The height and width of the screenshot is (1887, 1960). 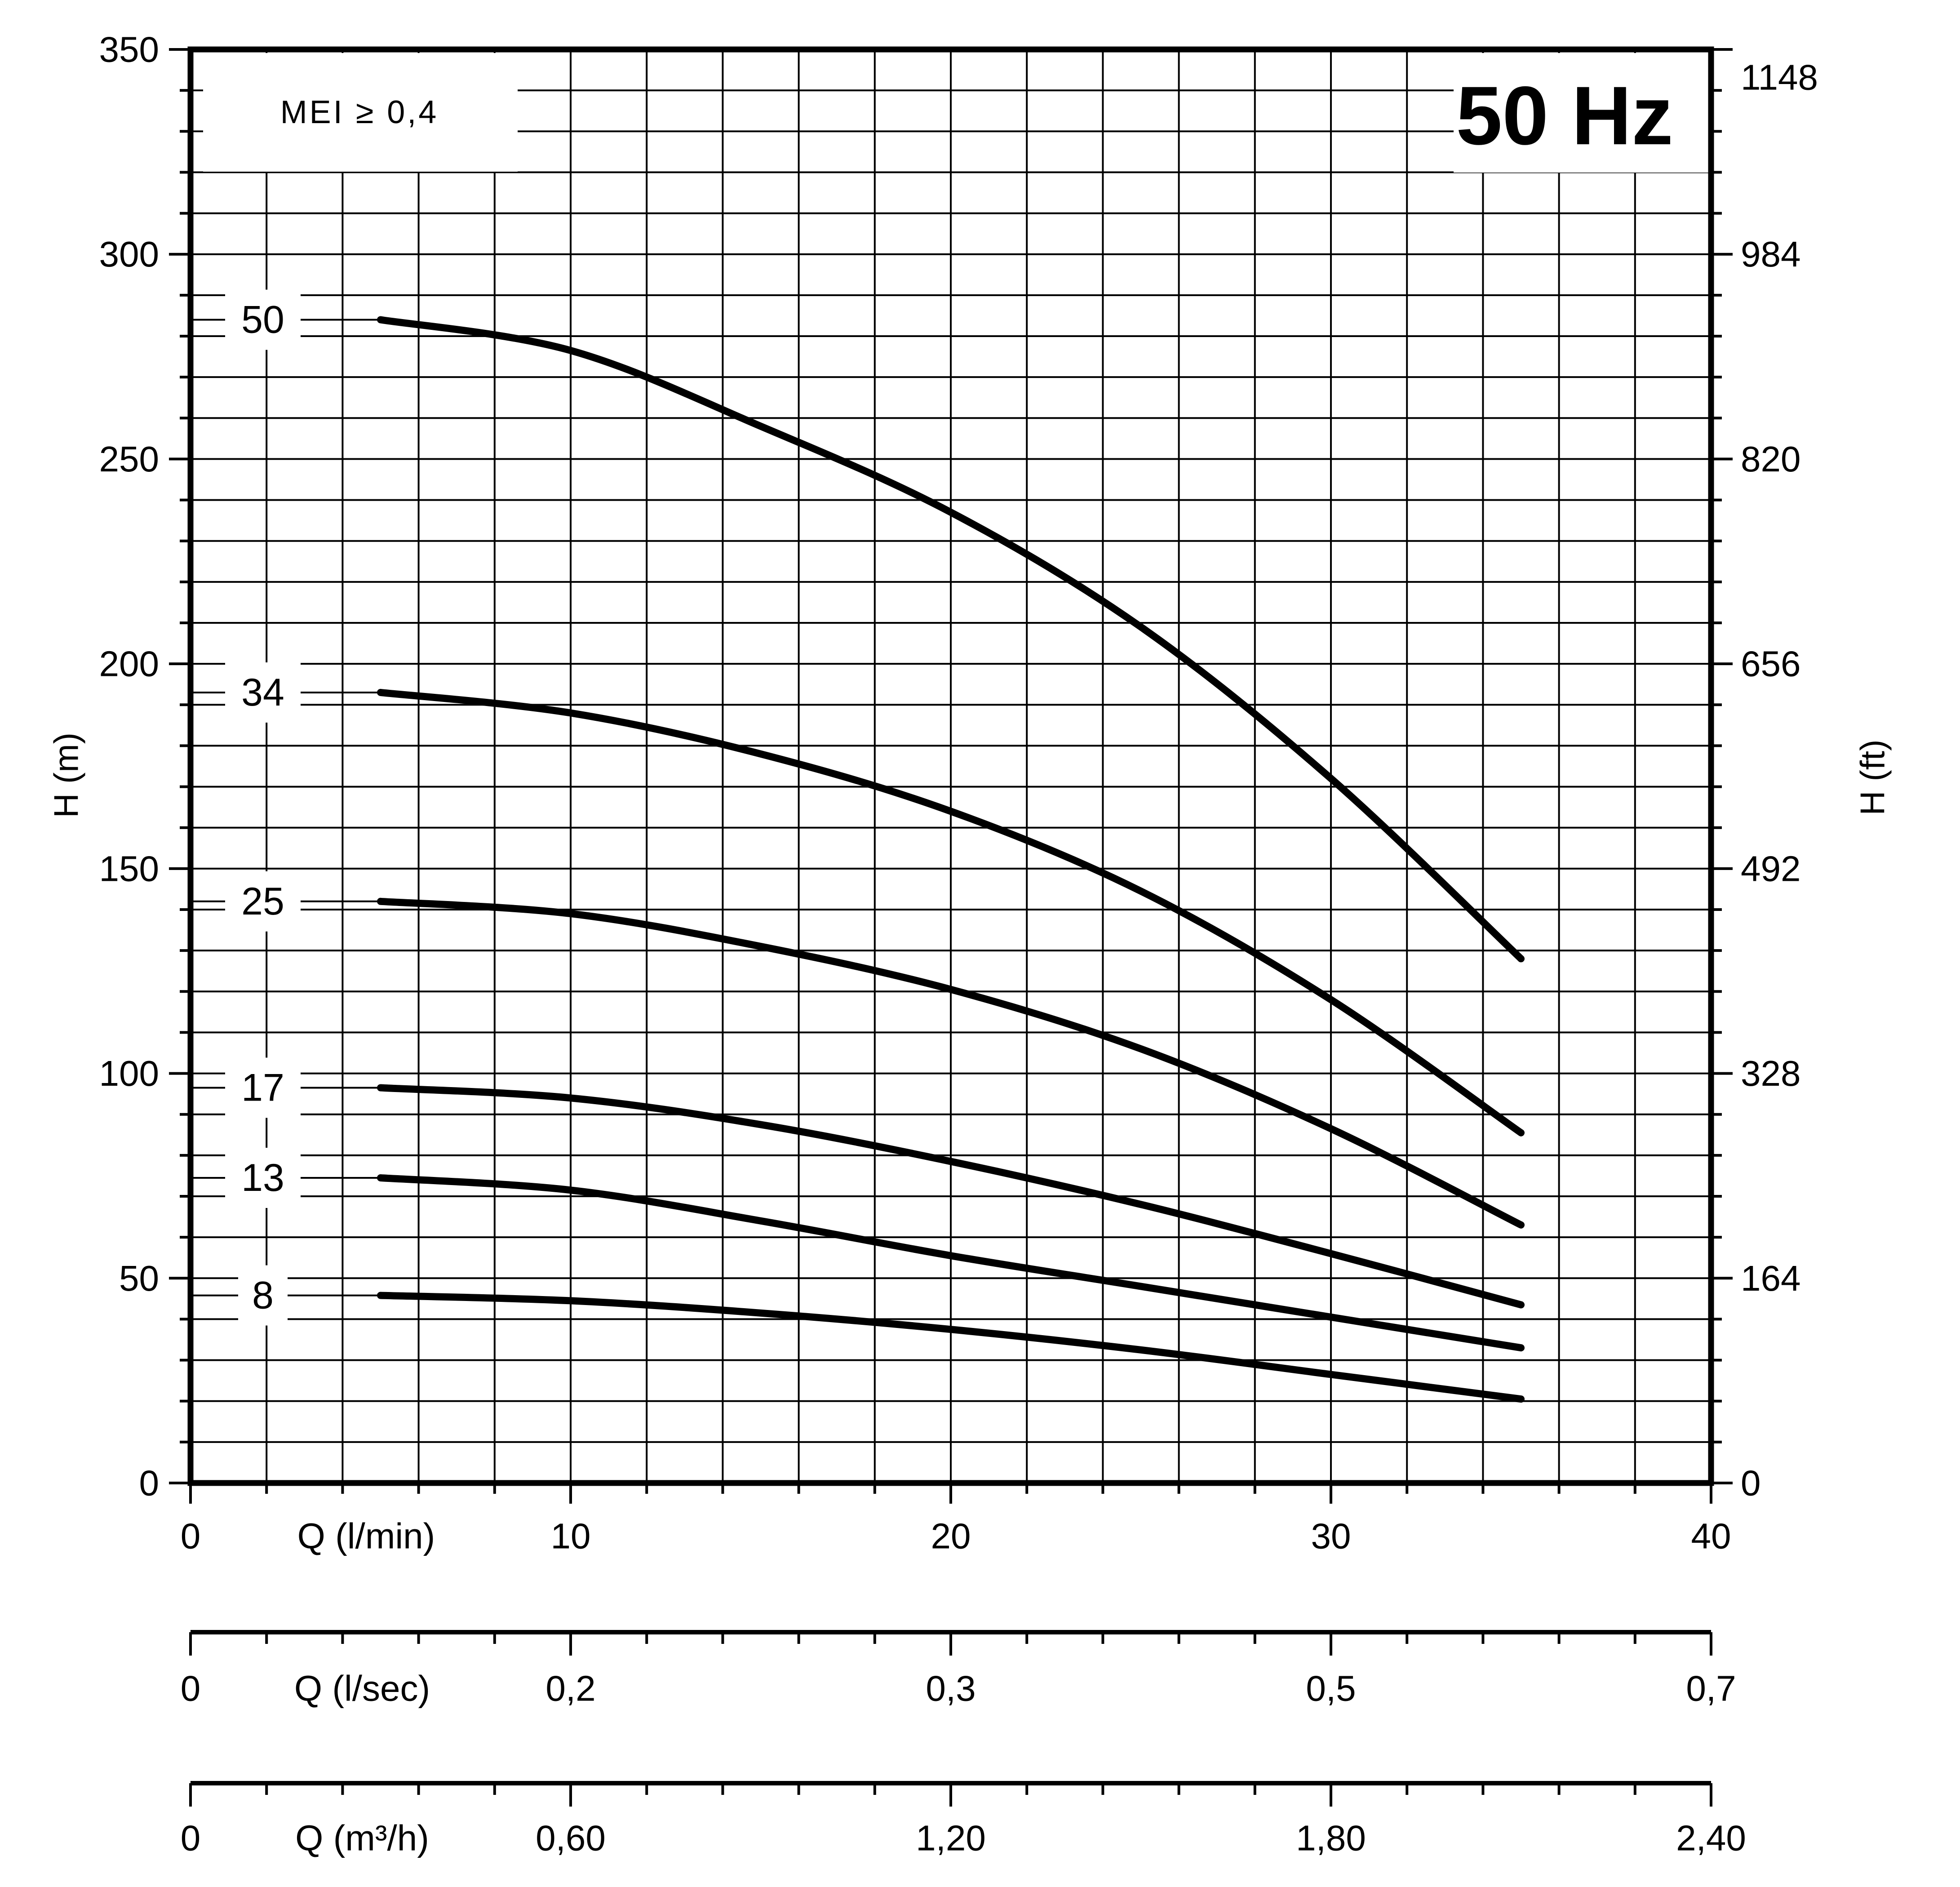 I want to click on x-tick-label: 40, so click(x=1711, y=1536).